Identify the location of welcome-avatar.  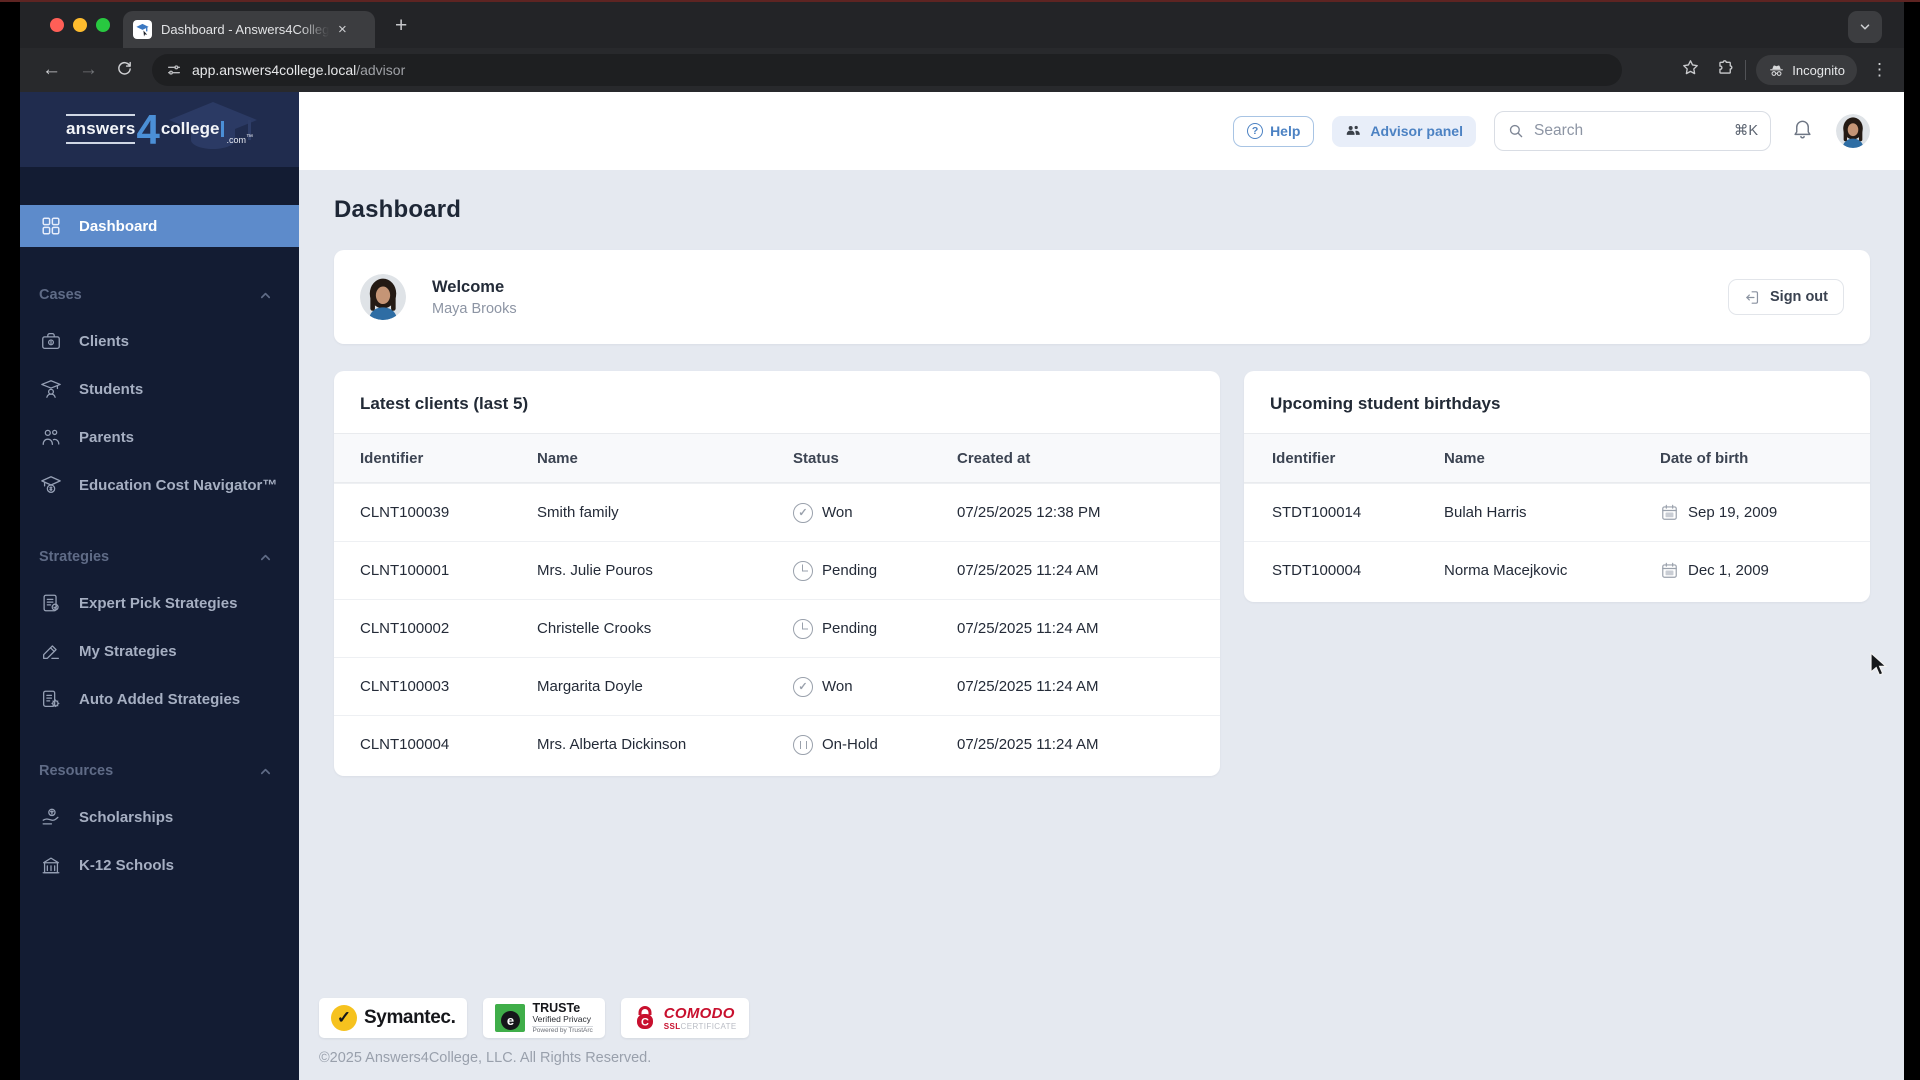
(383, 297).